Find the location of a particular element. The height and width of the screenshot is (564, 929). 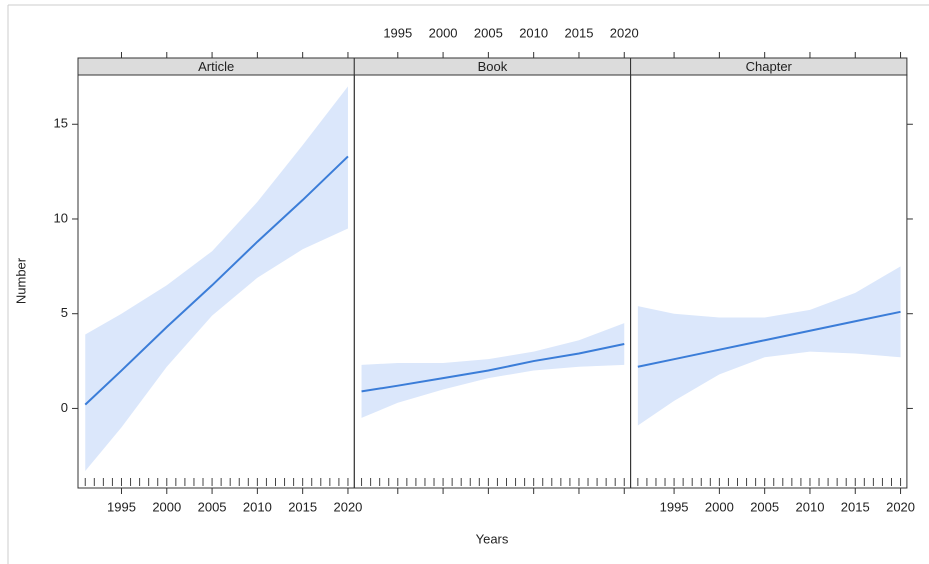

y-tick-label: 0 is located at coordinates (64, 407).